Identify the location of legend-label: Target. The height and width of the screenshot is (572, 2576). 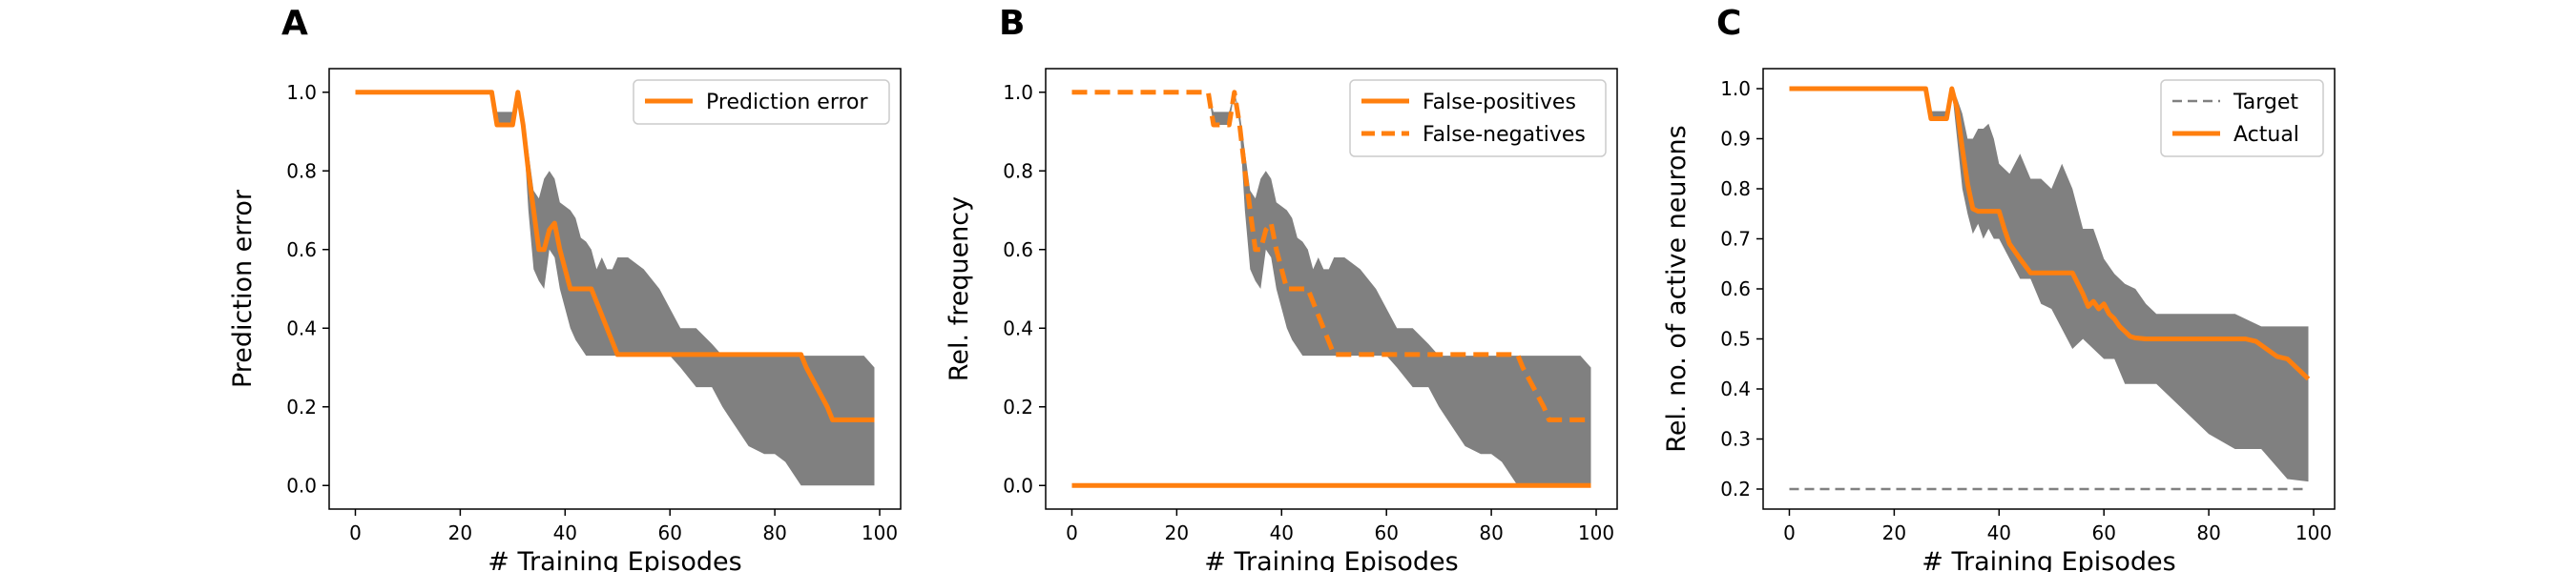
(2265, 102).